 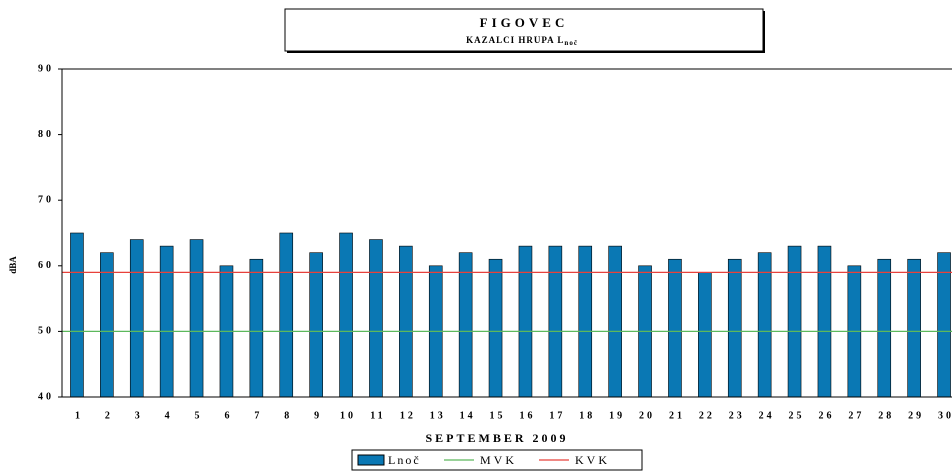 I want to click on x-tick-label: 3, so click(x=139, y=415).